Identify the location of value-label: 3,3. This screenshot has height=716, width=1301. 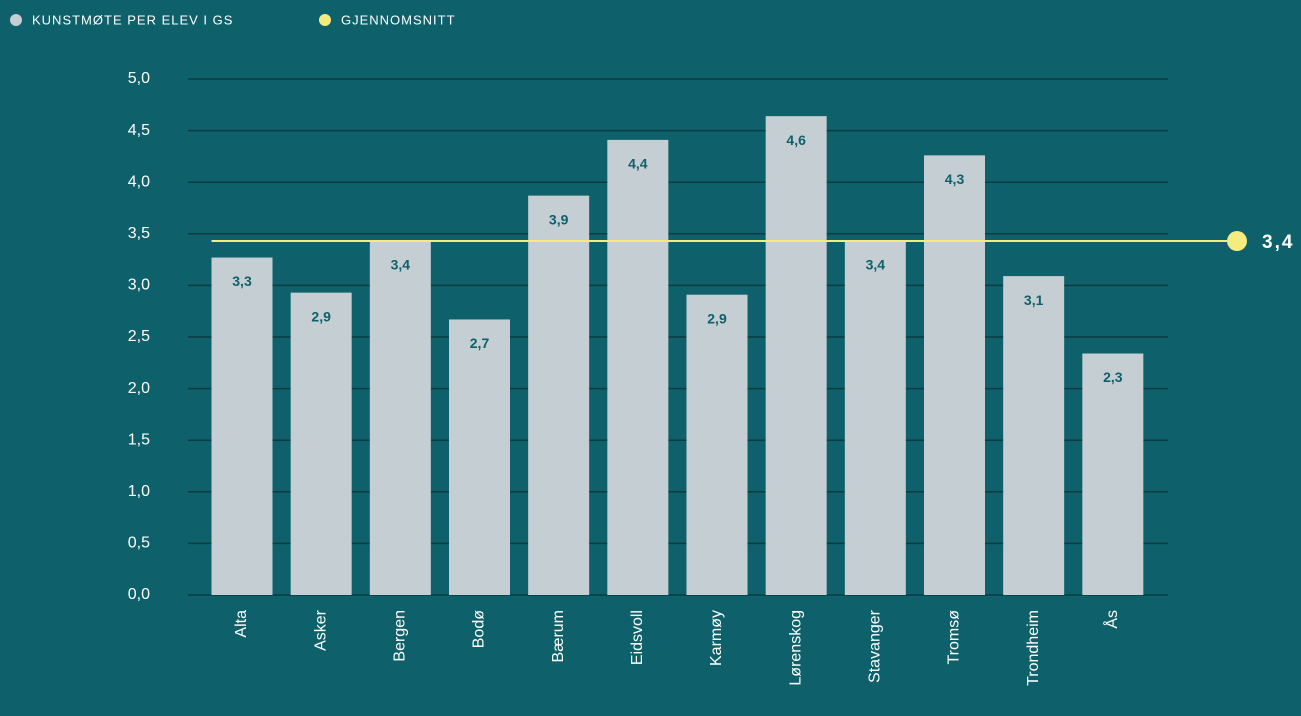
(242, 281).